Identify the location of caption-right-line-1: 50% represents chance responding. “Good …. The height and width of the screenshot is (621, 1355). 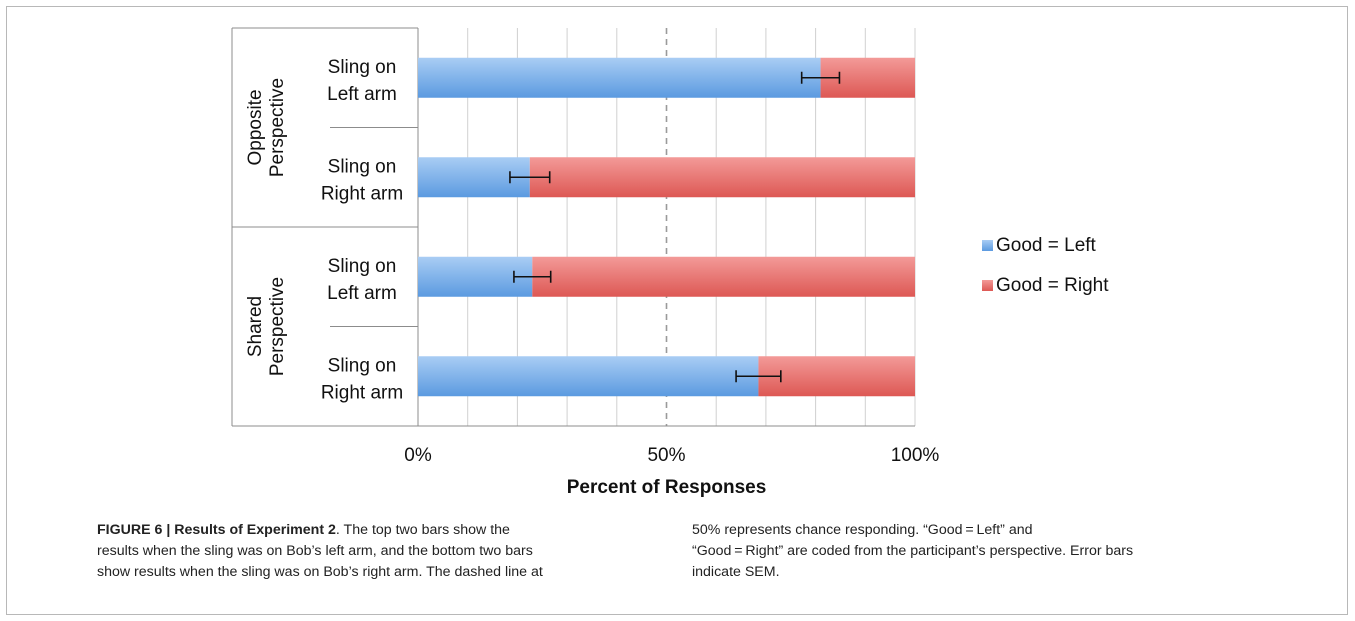
(862, 530).